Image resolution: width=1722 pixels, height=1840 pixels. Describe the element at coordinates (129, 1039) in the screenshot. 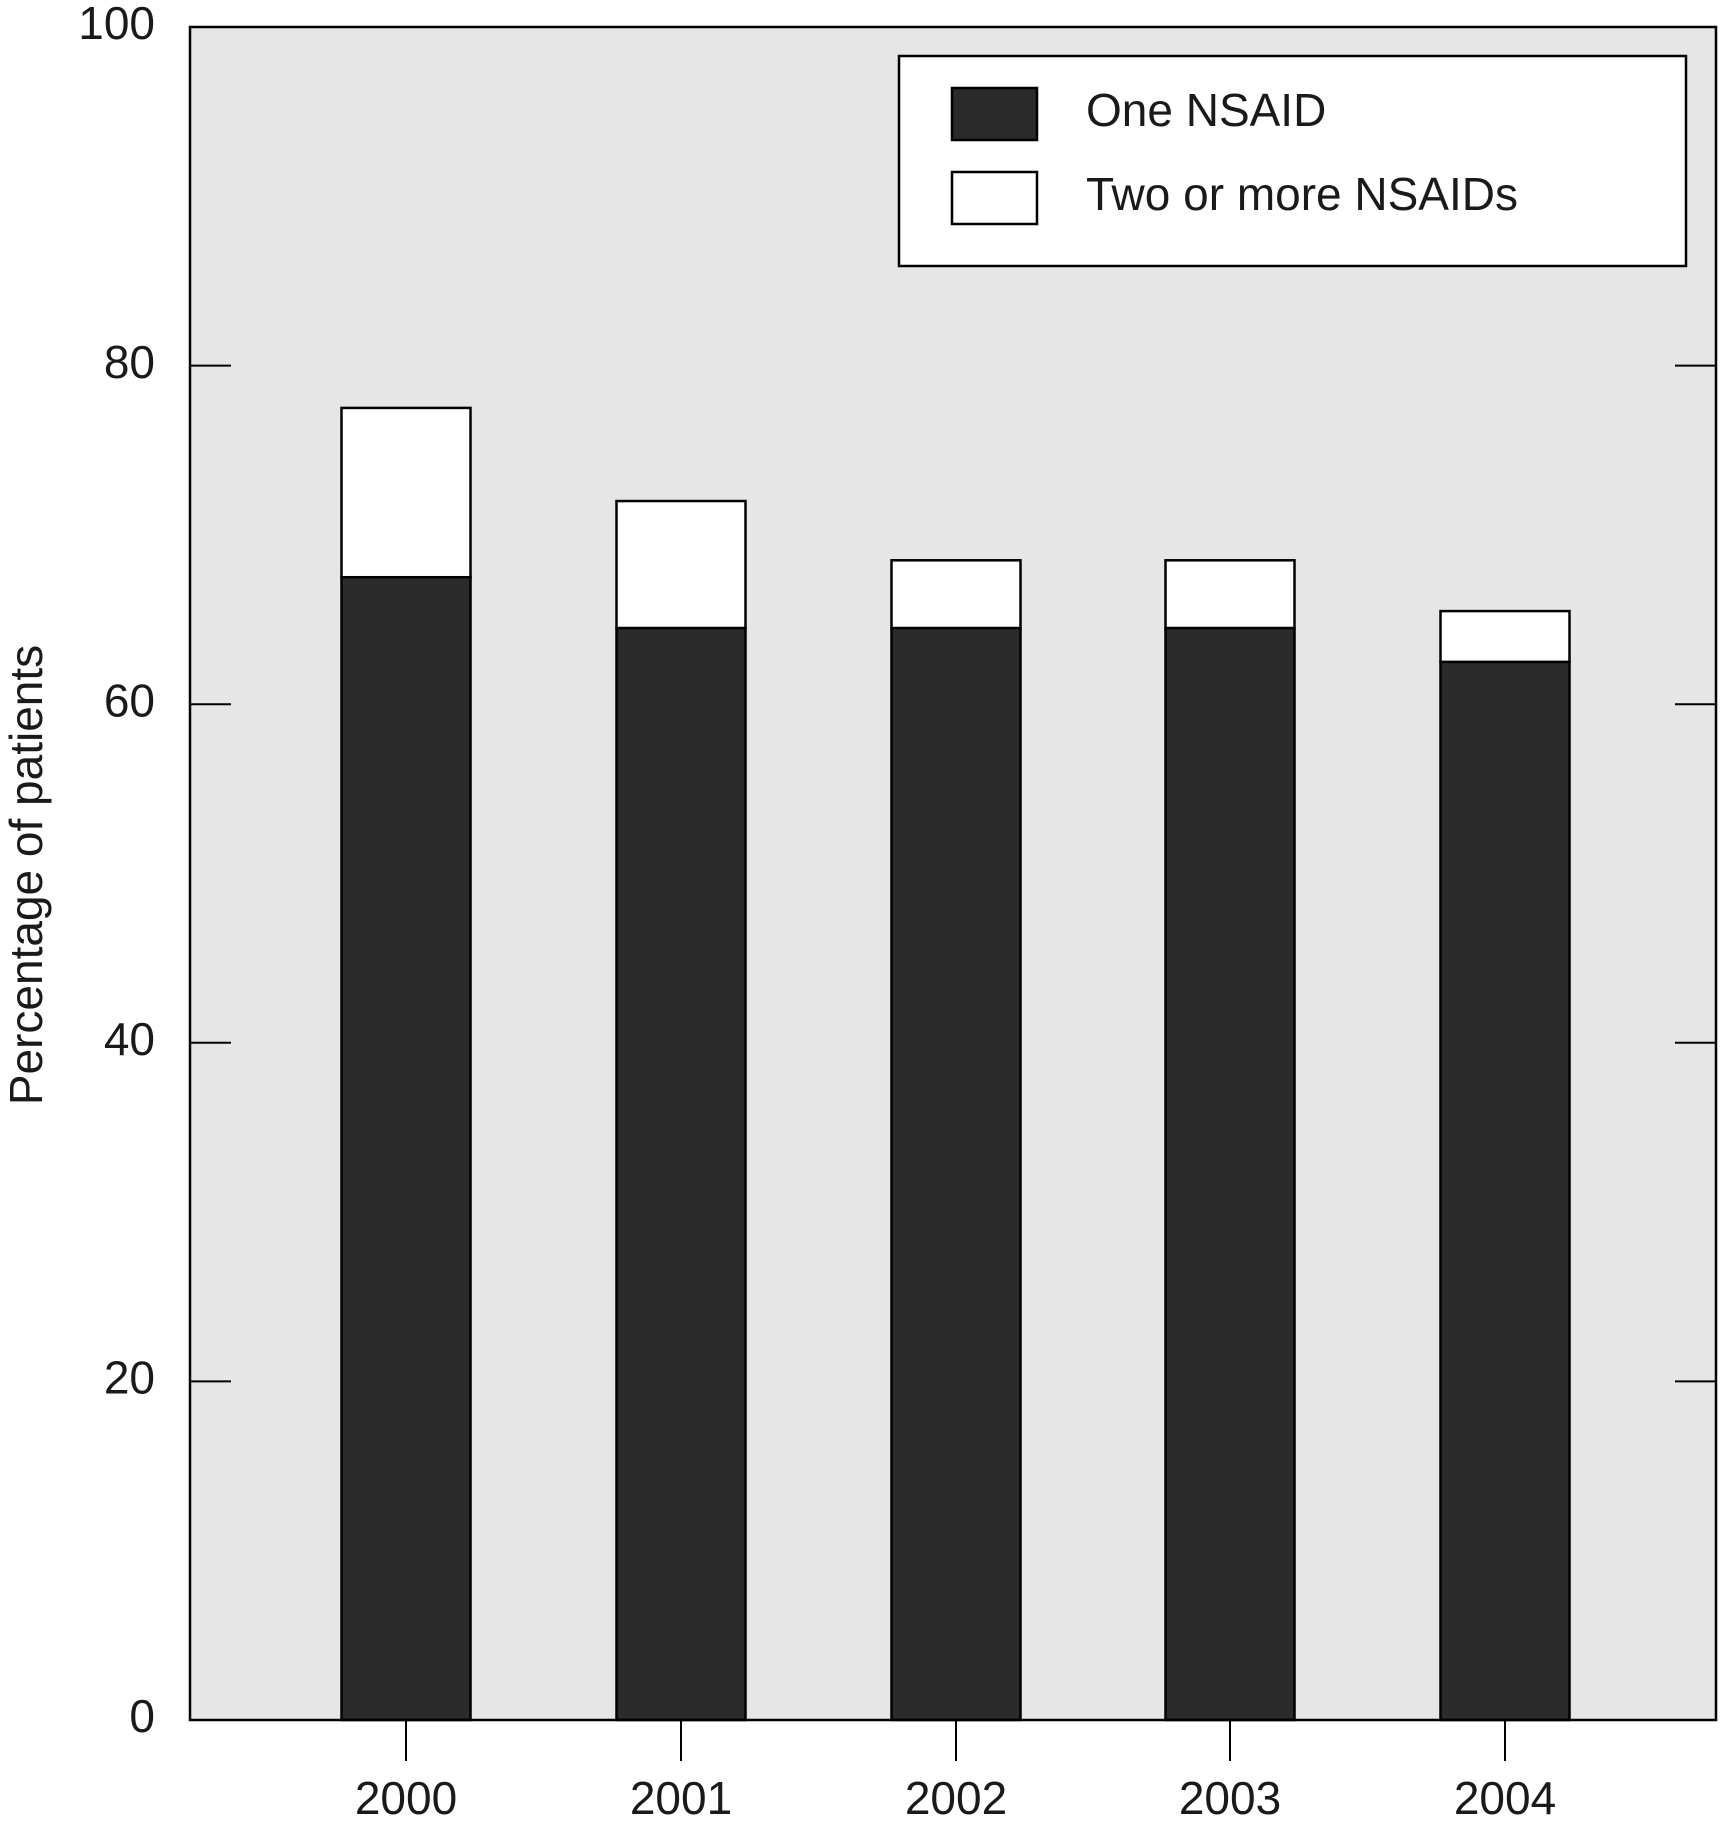

I see `y-tick-label: 40` at that location.